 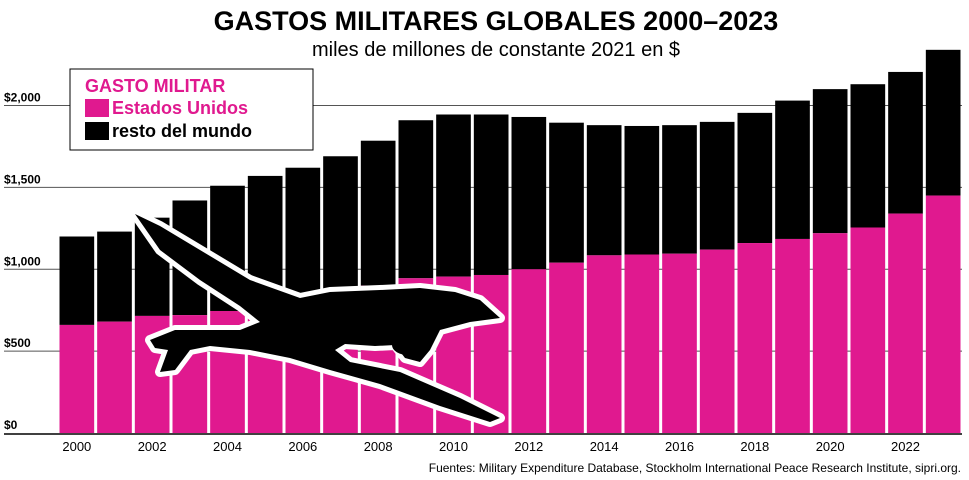 What do you see at coordinates (182, 131) in the screenshot?
I see `legend-label-rest: resto del mundo` at bounding box center [182, 131].